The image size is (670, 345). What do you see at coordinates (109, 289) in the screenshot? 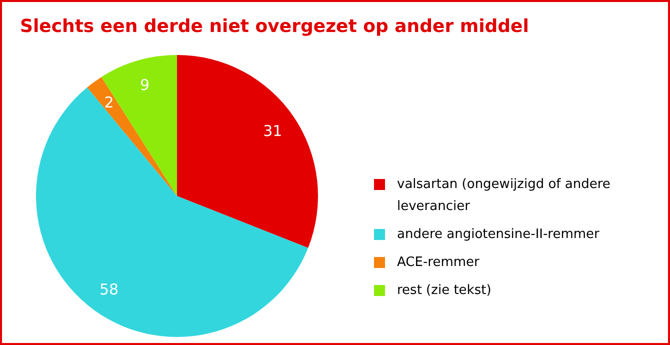
I see `data-label: 58` at bounding box center [109, 289].